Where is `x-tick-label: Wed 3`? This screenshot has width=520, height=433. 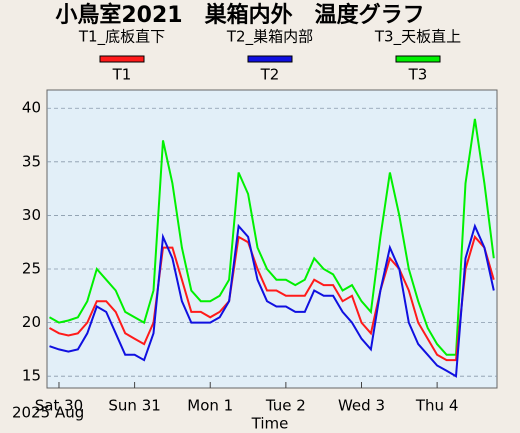 x-tick-label: Wed 3 is located at coordinates (361, 406).